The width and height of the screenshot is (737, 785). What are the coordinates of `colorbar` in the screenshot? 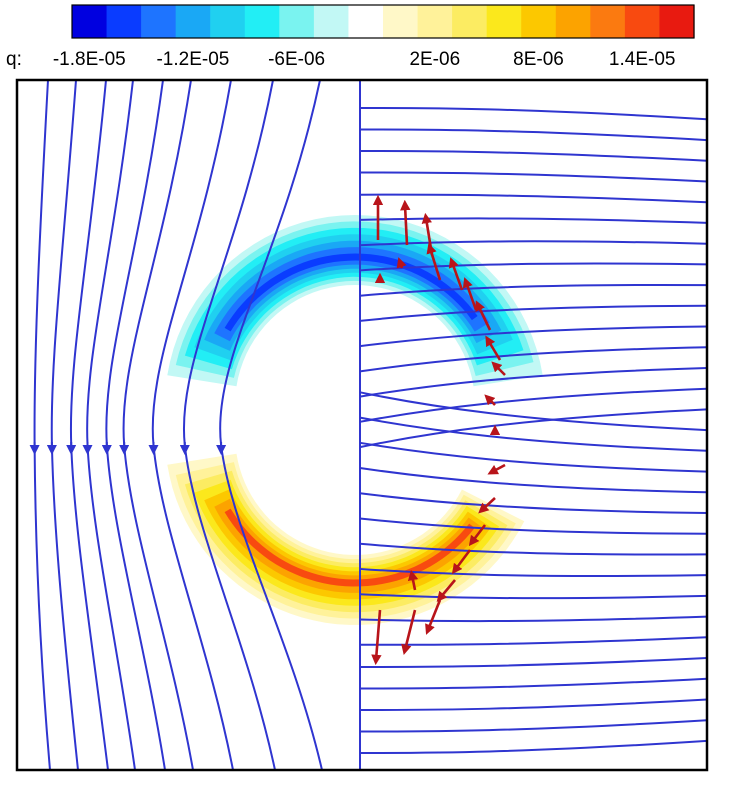 It's located at (383, 21).